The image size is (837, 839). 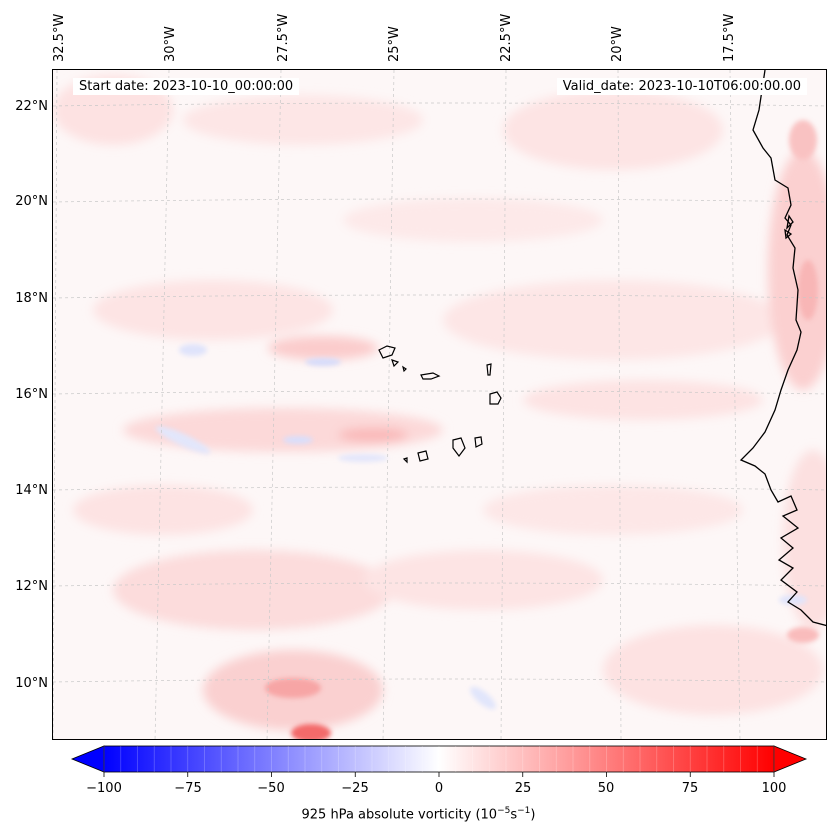 What do you see at coordinates (31, 586) in the screenshot?
I see `lat-label-12n: 12°N` at bounding box center [31, 586].